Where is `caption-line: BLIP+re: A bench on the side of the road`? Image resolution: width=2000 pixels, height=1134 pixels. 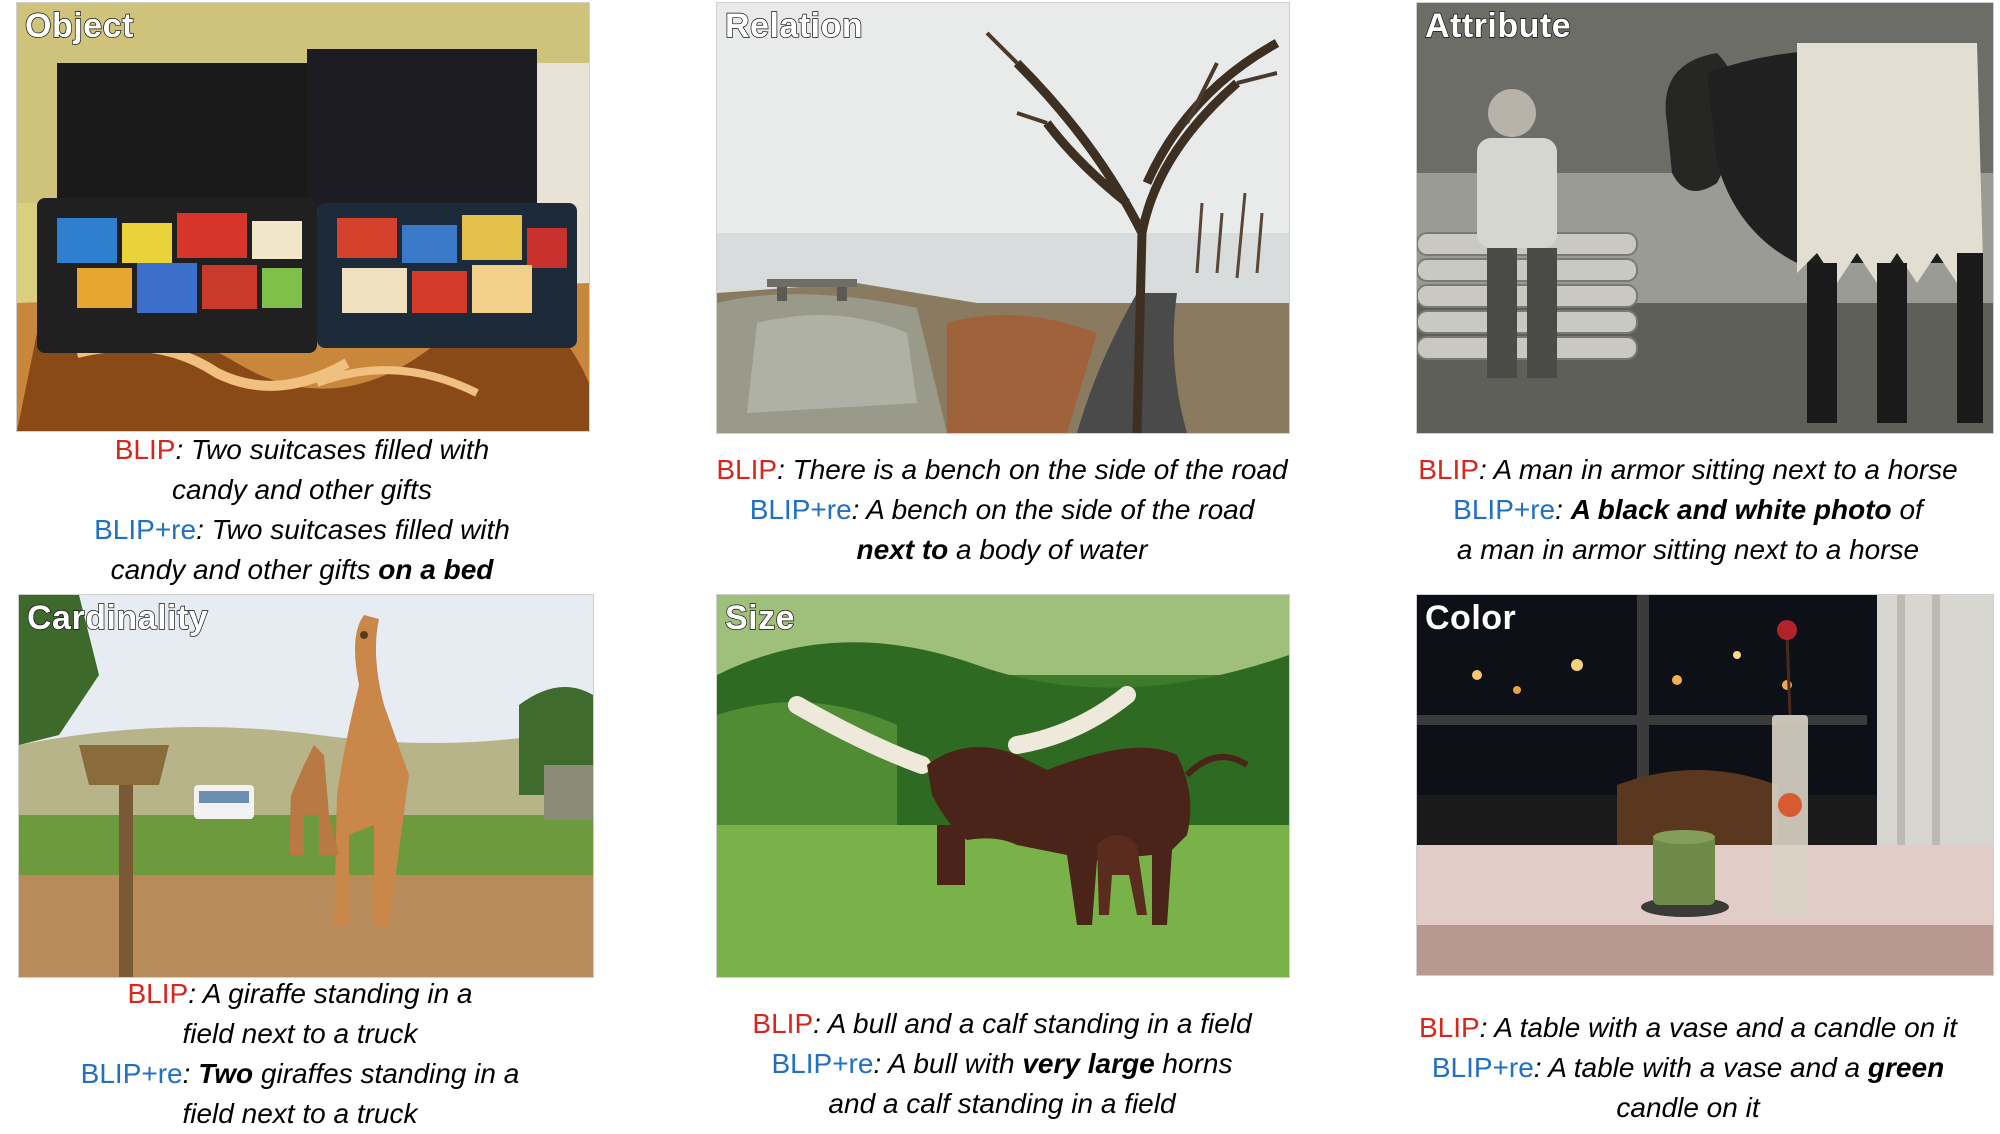 caption-line: BLIP+re: A bench on the side of the road is located at coordinates (1002, 510).